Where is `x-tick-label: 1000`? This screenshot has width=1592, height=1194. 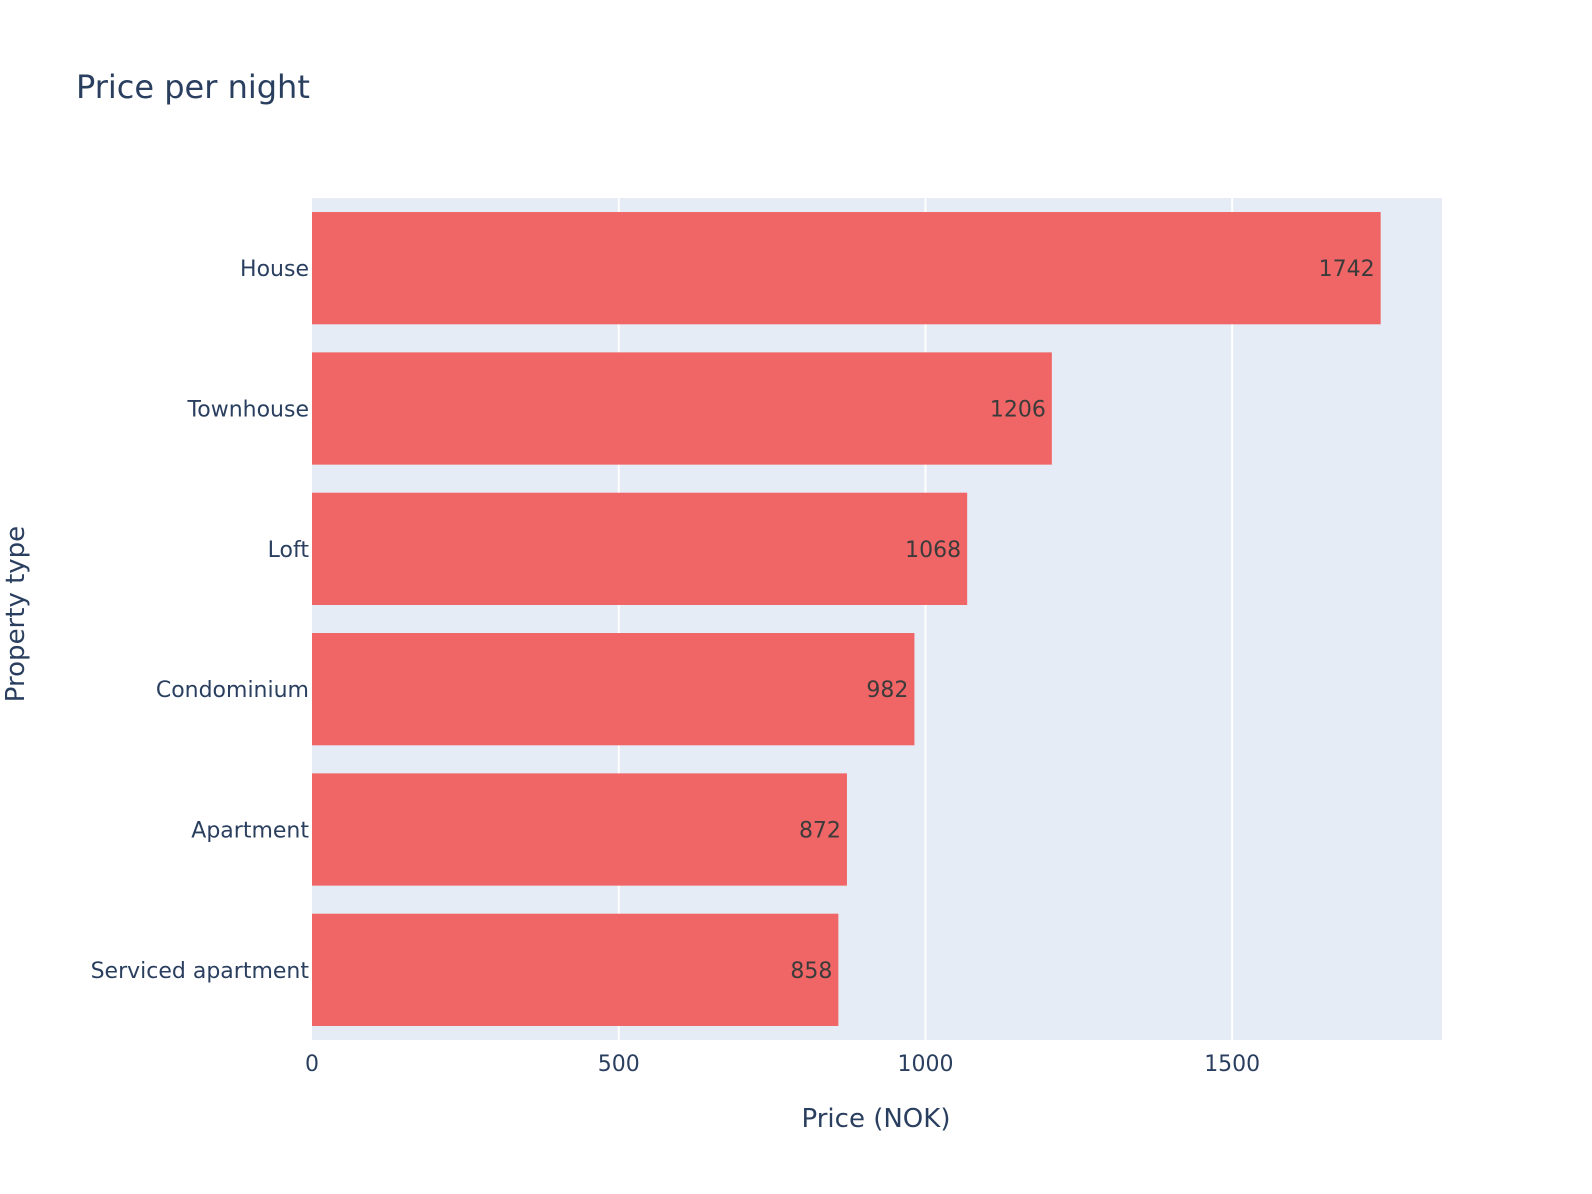 x-tick-label: 1000 is located at coordinates (925, 1064).